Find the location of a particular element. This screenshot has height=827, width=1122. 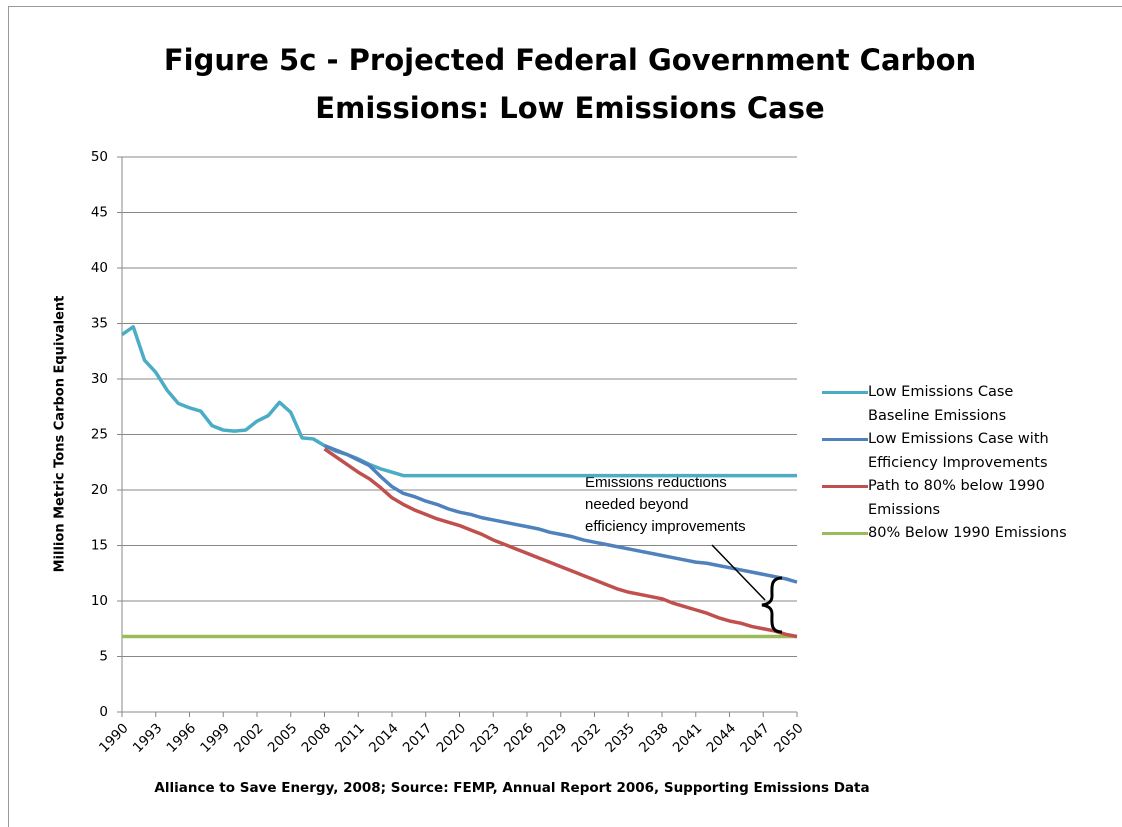

legend-item: Path to 80% below 1990 Emissions is located at coordinates (967, 498).